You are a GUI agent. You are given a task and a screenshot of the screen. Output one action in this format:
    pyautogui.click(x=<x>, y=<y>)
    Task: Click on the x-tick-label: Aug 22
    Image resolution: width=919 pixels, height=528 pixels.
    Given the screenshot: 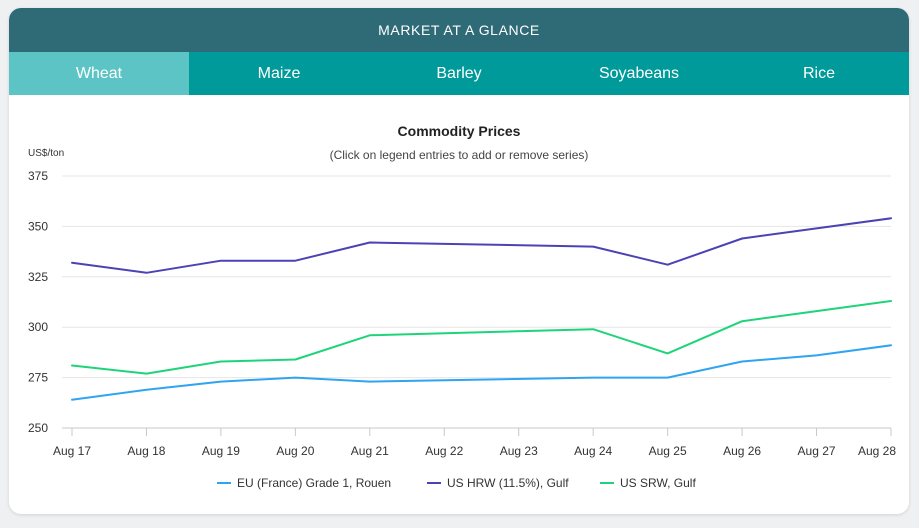 What is the action you would take?
    pyautogui.click(x=444, y=451)
    